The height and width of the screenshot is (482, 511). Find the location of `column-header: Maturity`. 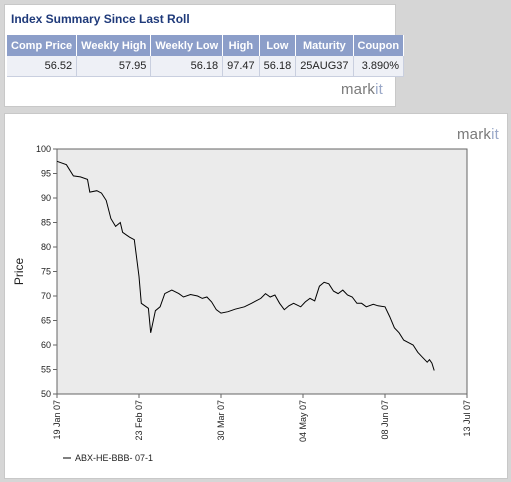

column-header: Maturity is located at coordinates (324, 45).